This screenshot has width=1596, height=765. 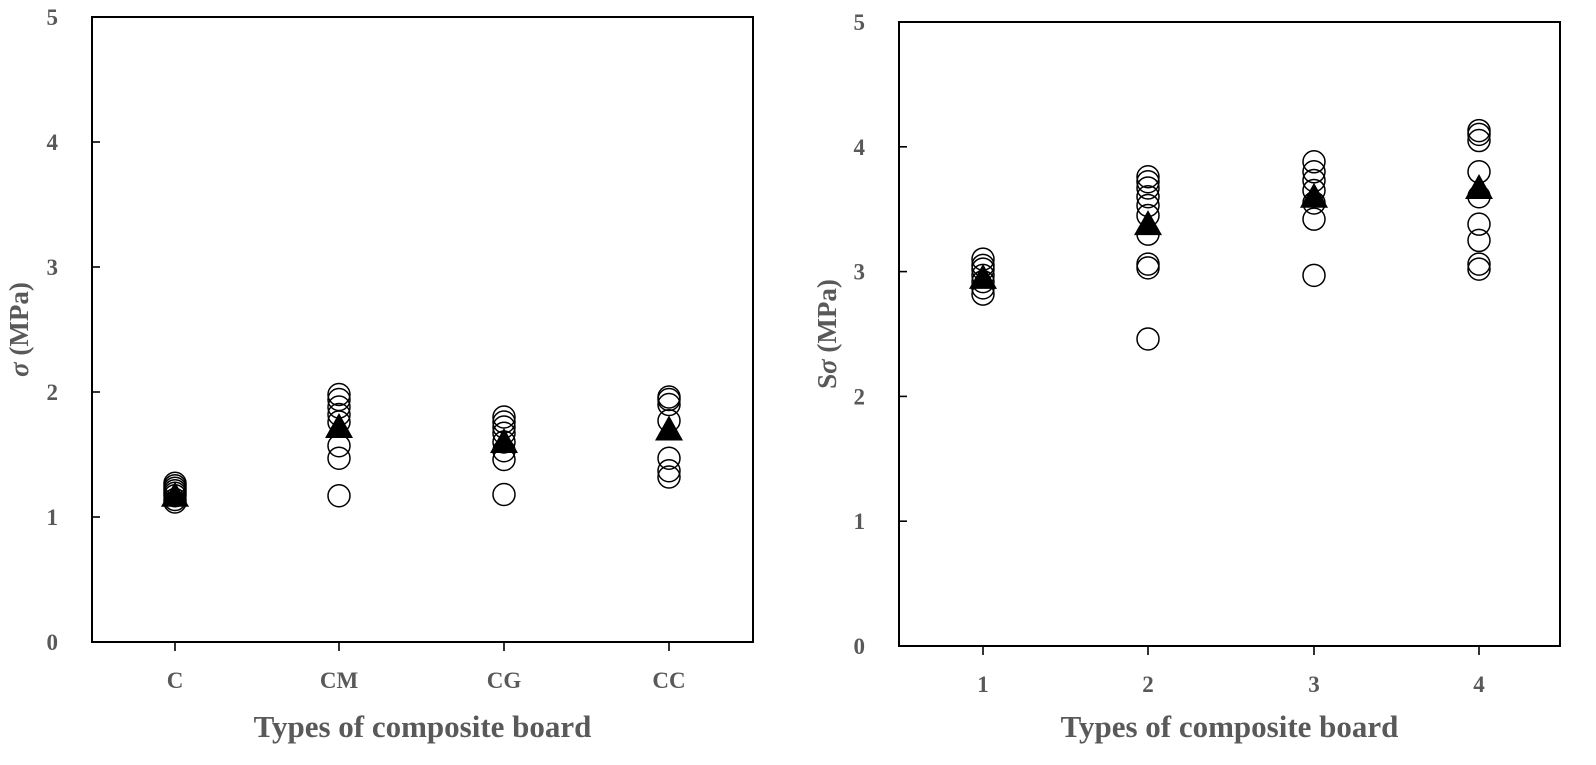 What do you see at coordinates (668, 680) in the screenshot?
I see `x-tick-label: CC` at bounding box center [668, 680].